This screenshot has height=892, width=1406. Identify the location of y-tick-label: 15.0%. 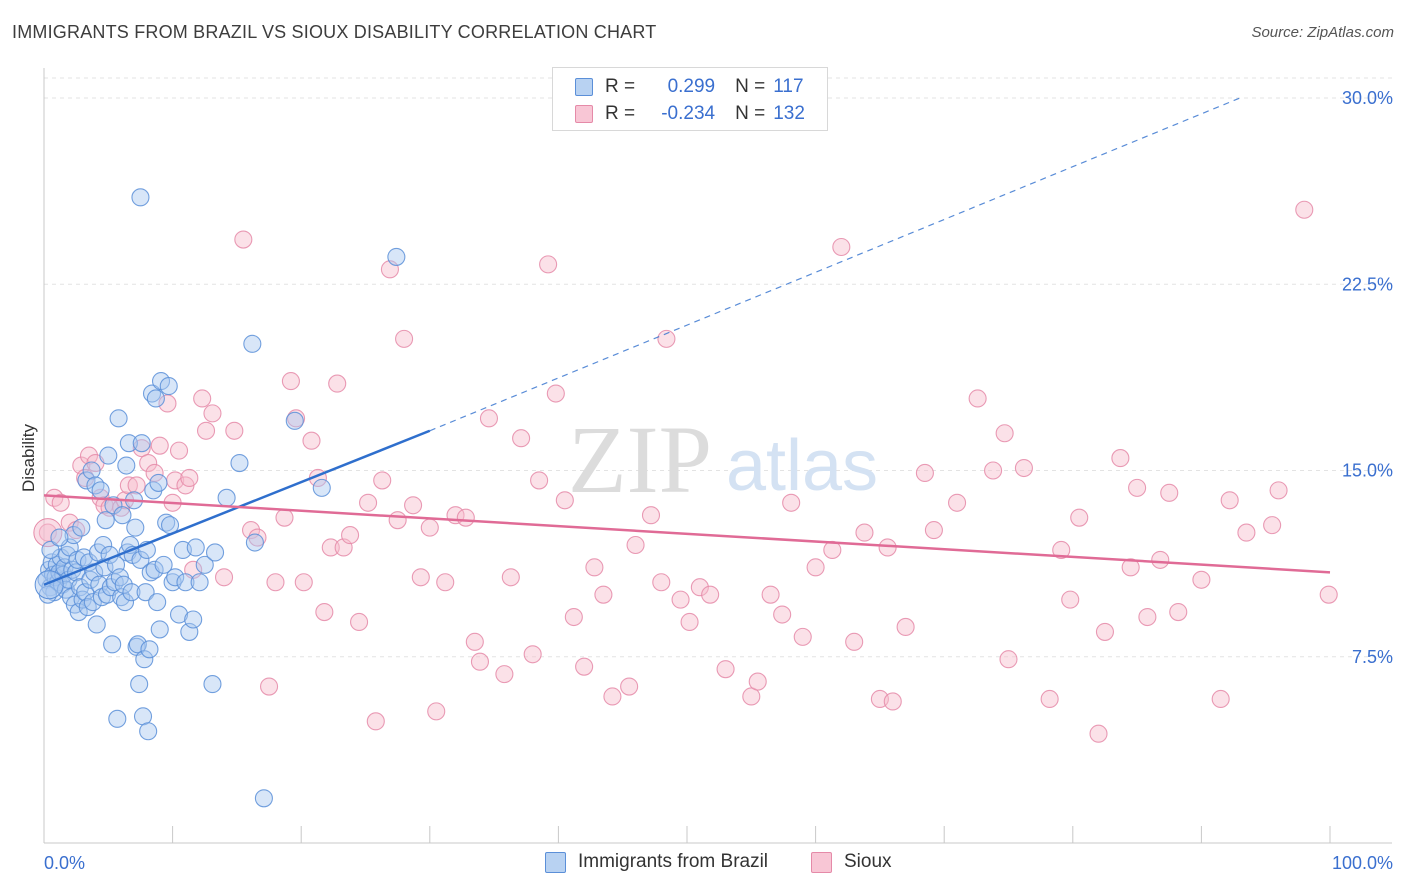
(1367, 471).